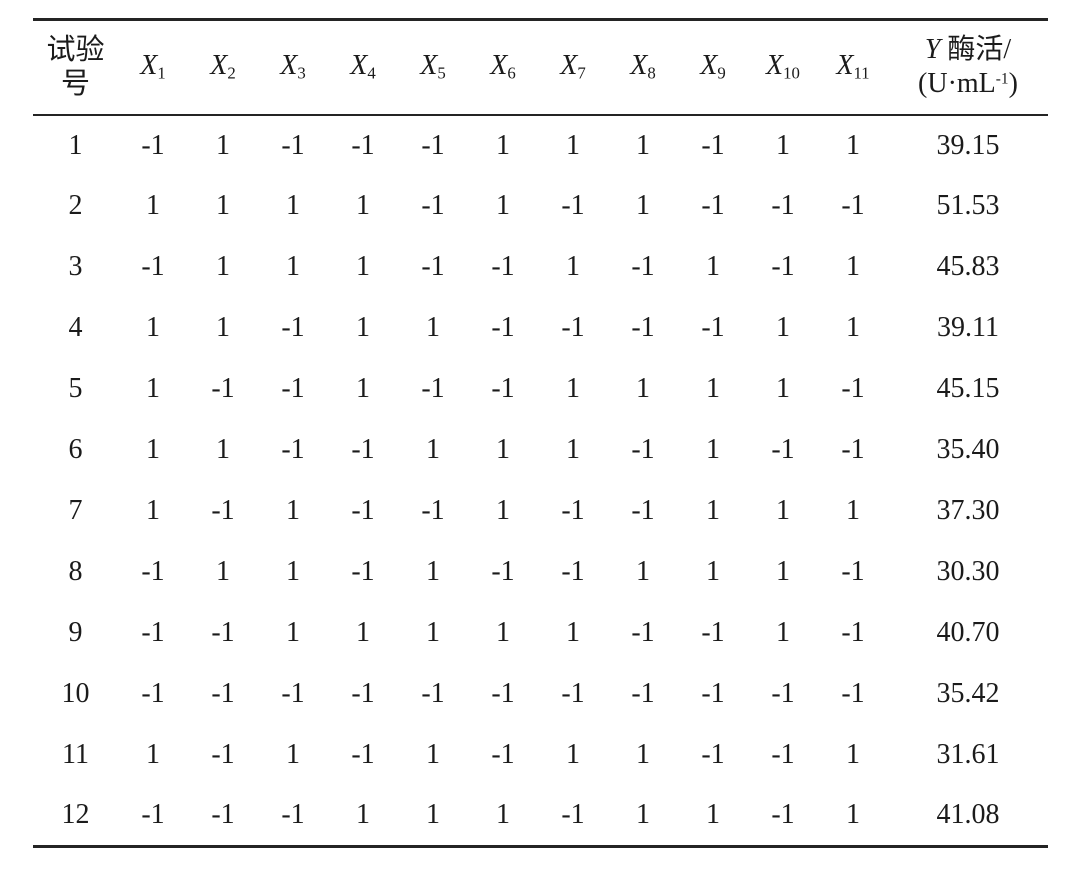 This screenshot has width=1081, height=879. What do you see at coordinates (75, 388) in the screenshot?
I see `cell-run-number: 5` at bounding box center [75, 388].